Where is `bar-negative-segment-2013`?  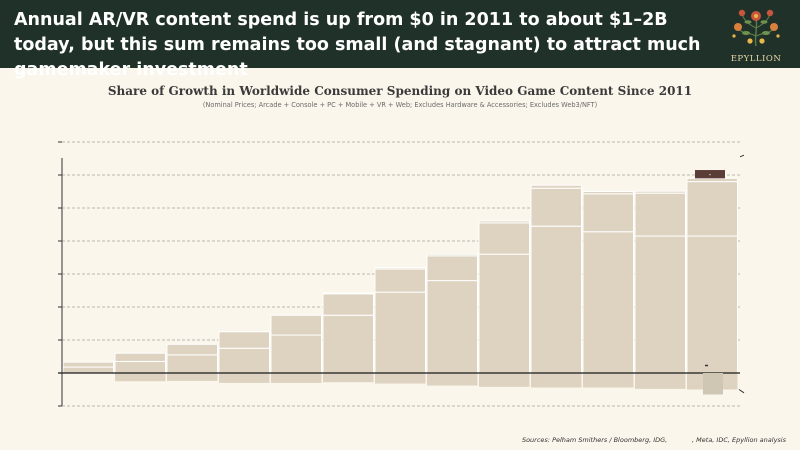 bar-negative-segment-2013 is located at coordinates (192, 377).